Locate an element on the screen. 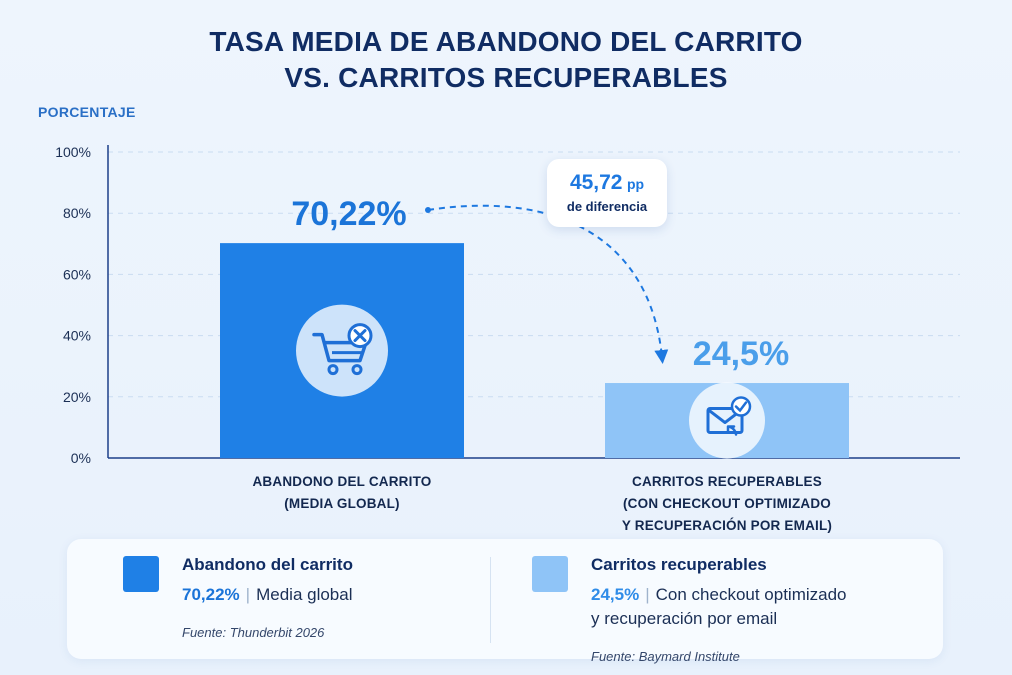 The image size is (1012, 675). legend-desc-line1-abandono: Media global is located at coordinates (304, 594).